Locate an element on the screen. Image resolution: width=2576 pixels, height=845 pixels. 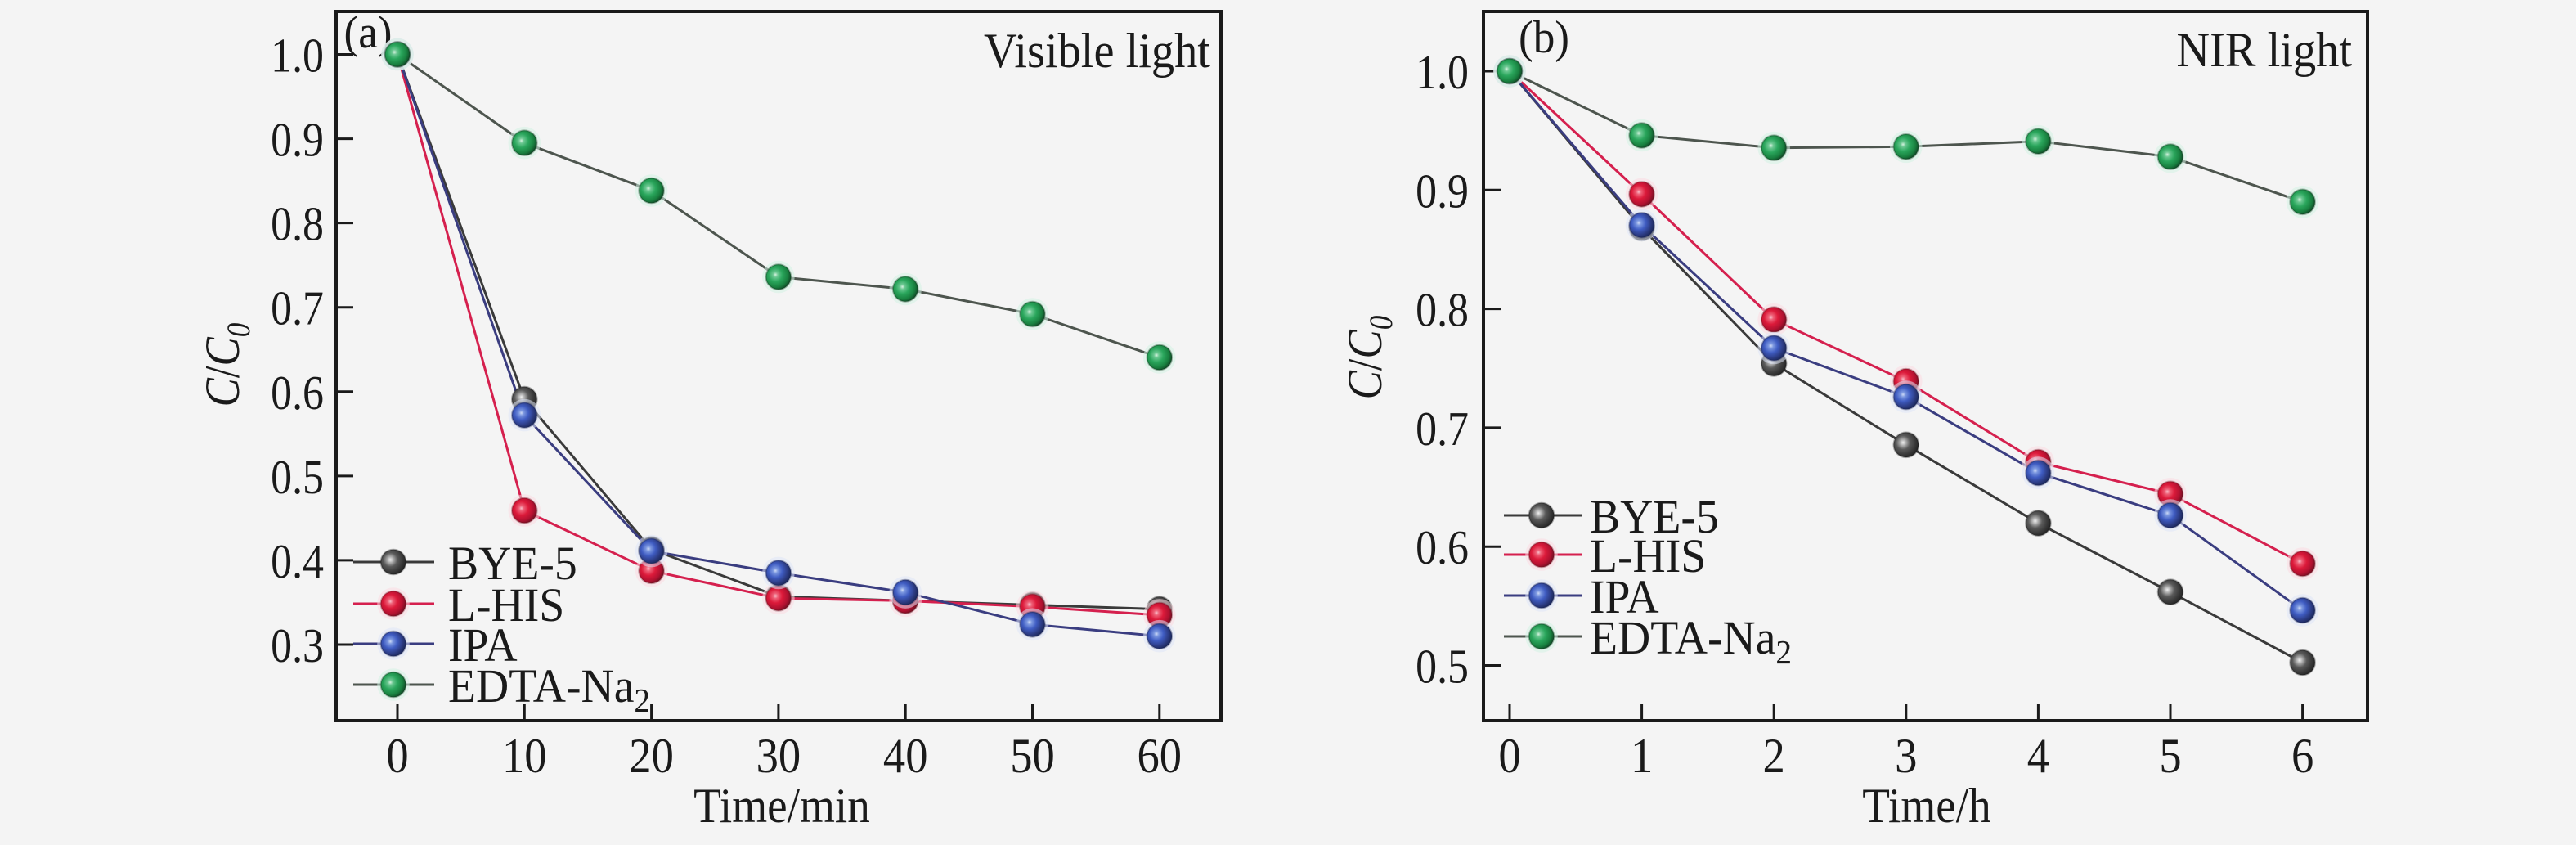
svg-text: 6 is located at coordinates (2302, 757).